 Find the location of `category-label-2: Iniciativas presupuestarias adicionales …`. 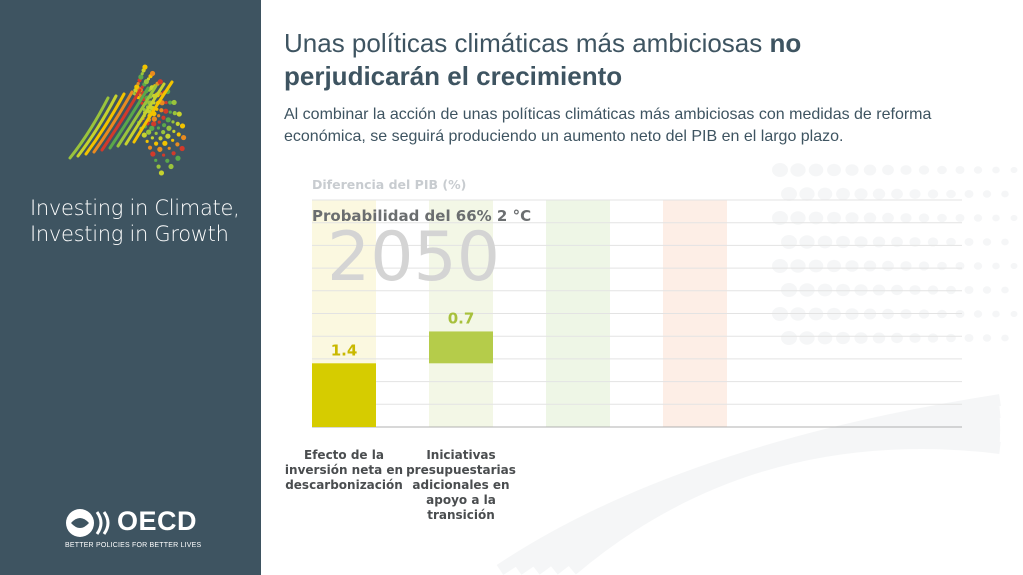

category-label-2: Iniciativas presupuestarias adicionales … is located at coordinates (461, 485).